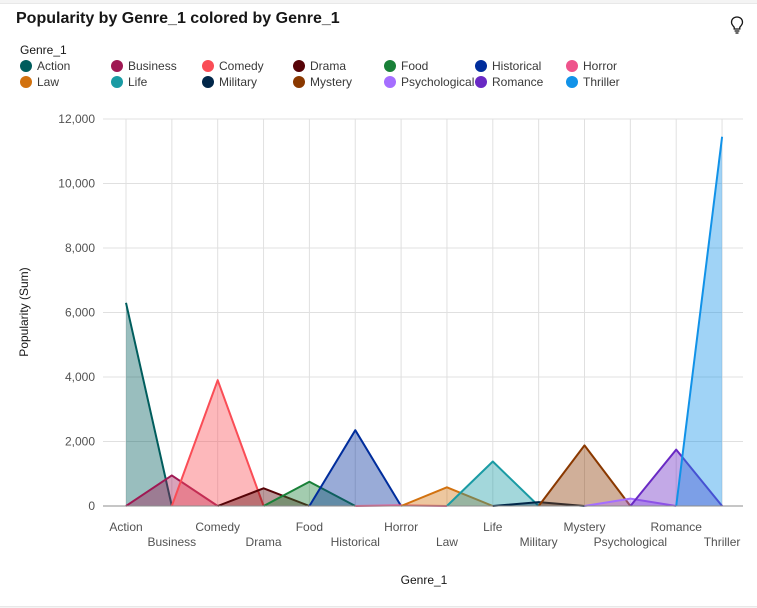 This screenshot has width=757, height=608. I want to click on legend-label: Life, so click(138, 82).